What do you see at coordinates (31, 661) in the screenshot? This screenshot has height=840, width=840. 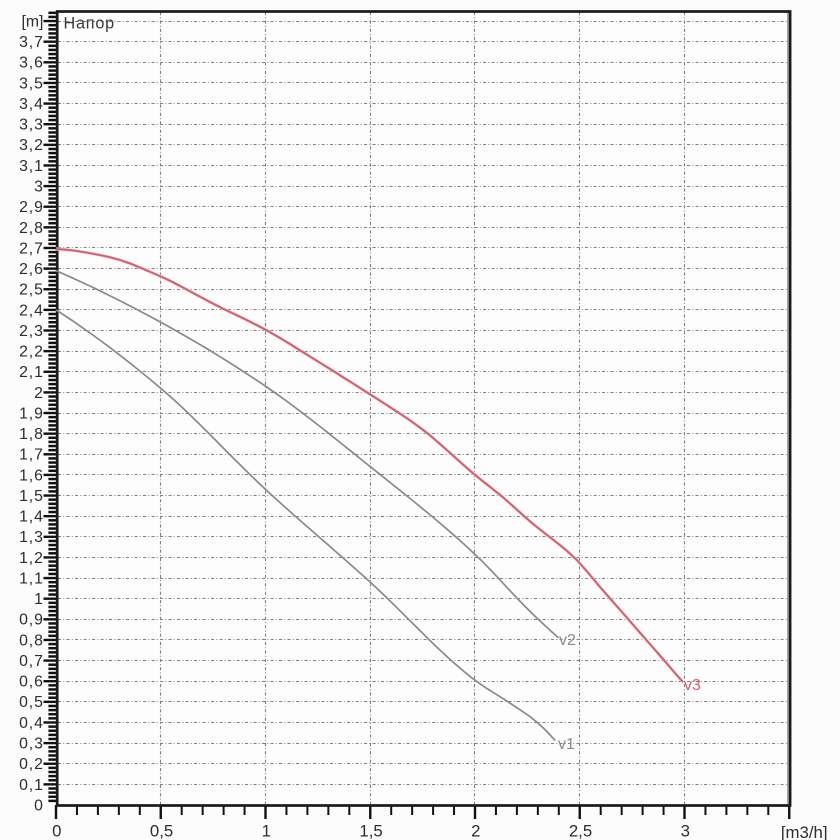 I see `svg-text: 0,7` at bounding box center [31, 661].